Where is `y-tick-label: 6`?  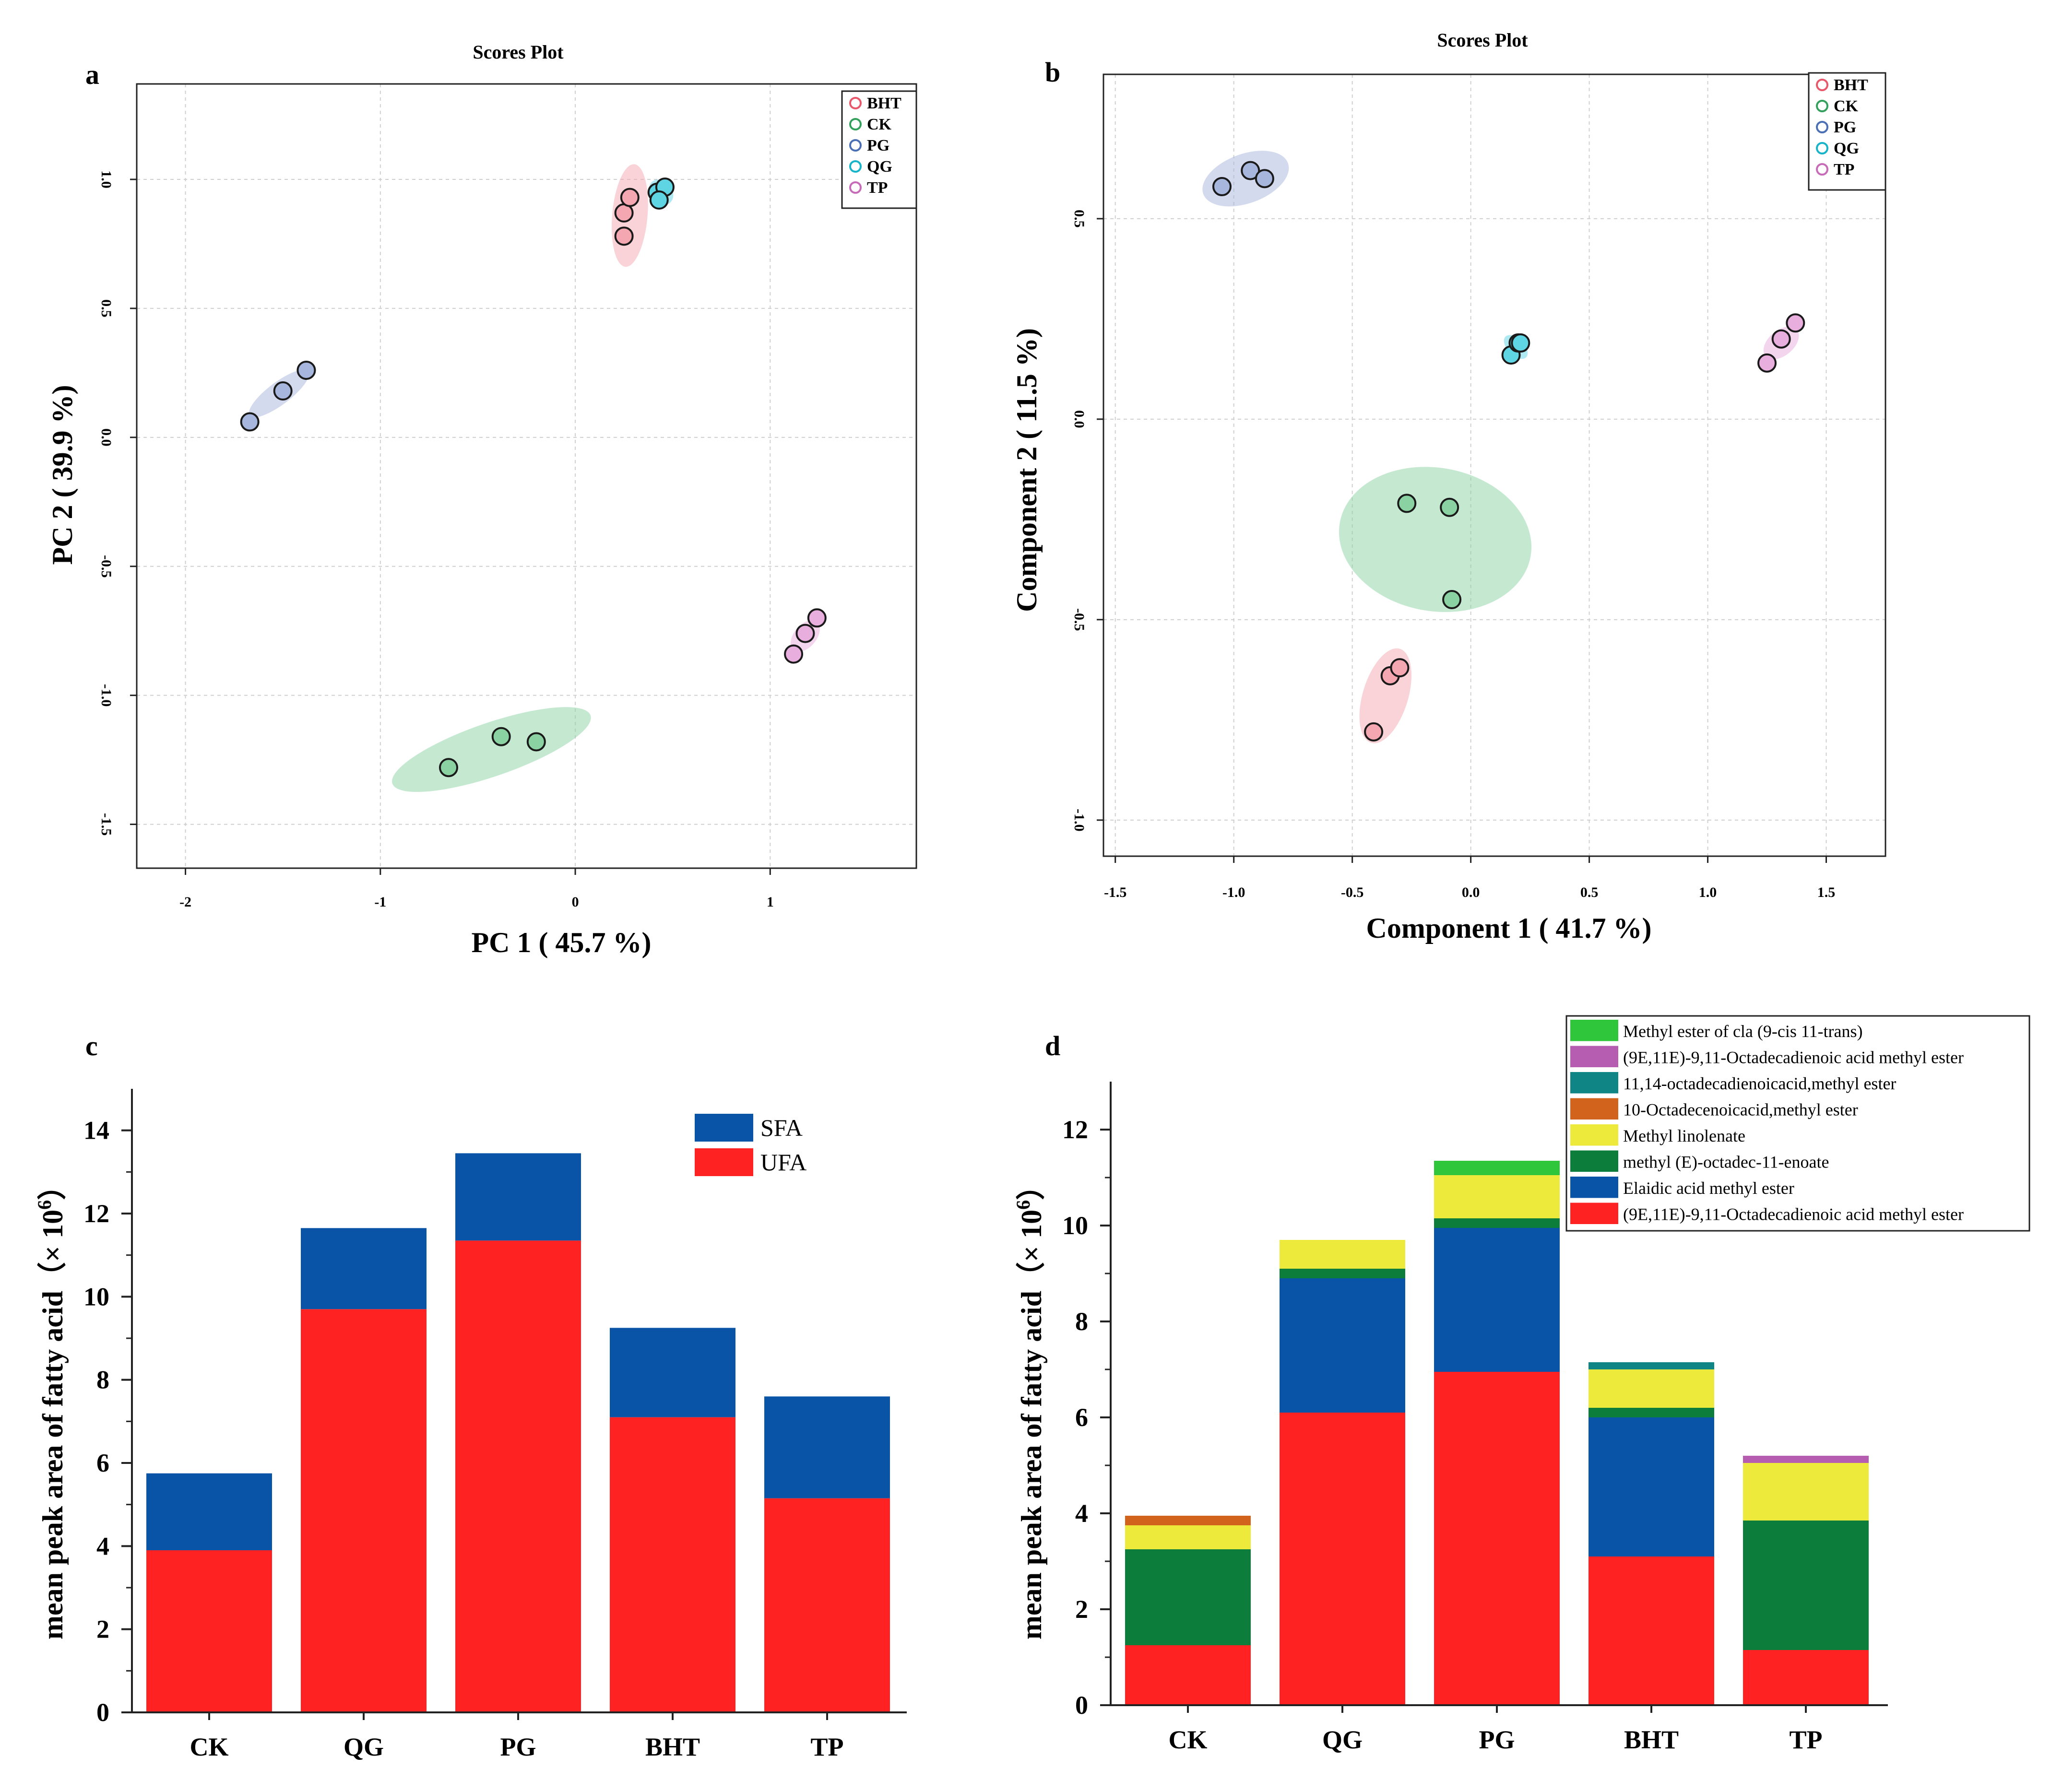
y-tick-label: 6 is located at coordinates (1081, 1417).